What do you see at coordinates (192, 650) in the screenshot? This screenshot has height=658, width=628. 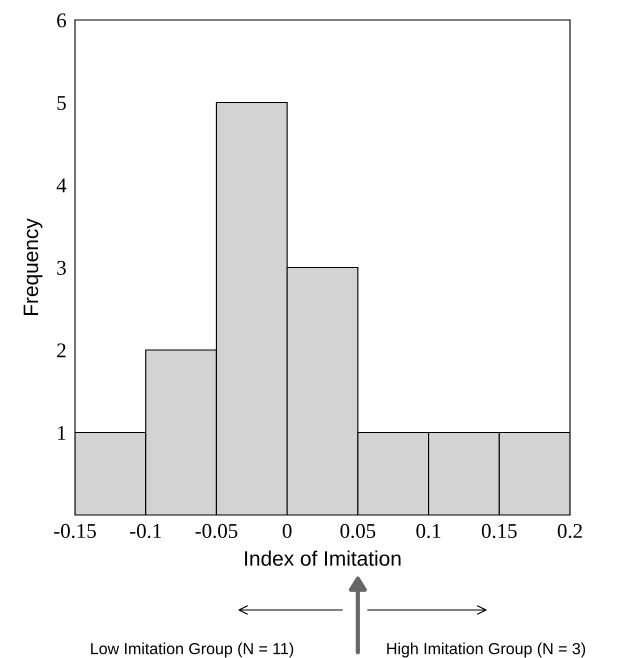 I see `text: Low Imitation Group (N = 11)` at bounding box center [192, 650].